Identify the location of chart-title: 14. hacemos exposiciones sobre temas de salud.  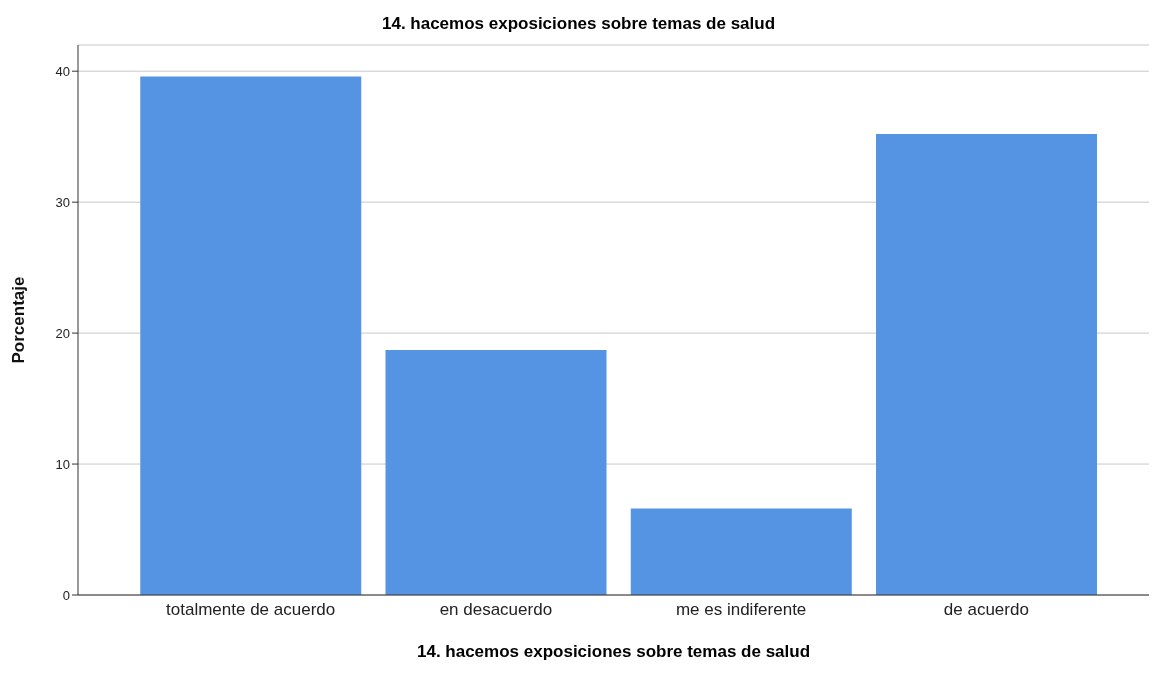
(578, 24).